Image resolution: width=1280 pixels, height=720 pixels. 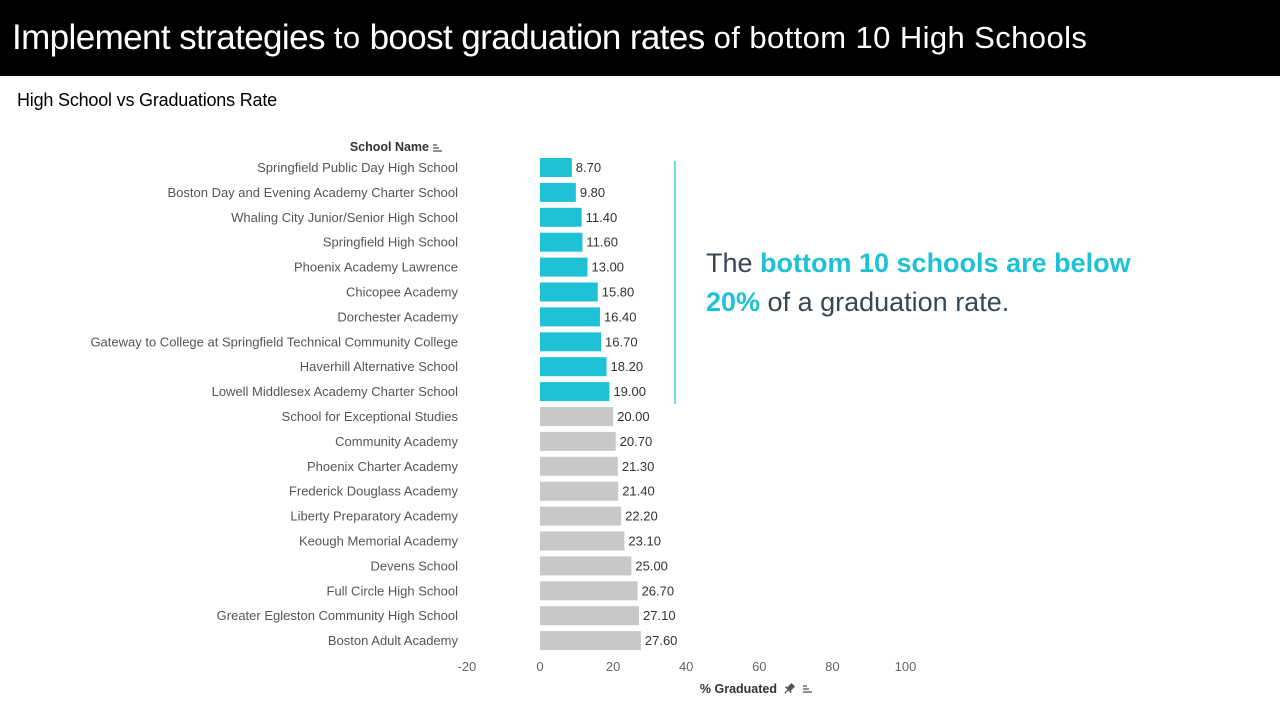 I want to click on category-label: Springfield High School, so click(x=390, y=242).